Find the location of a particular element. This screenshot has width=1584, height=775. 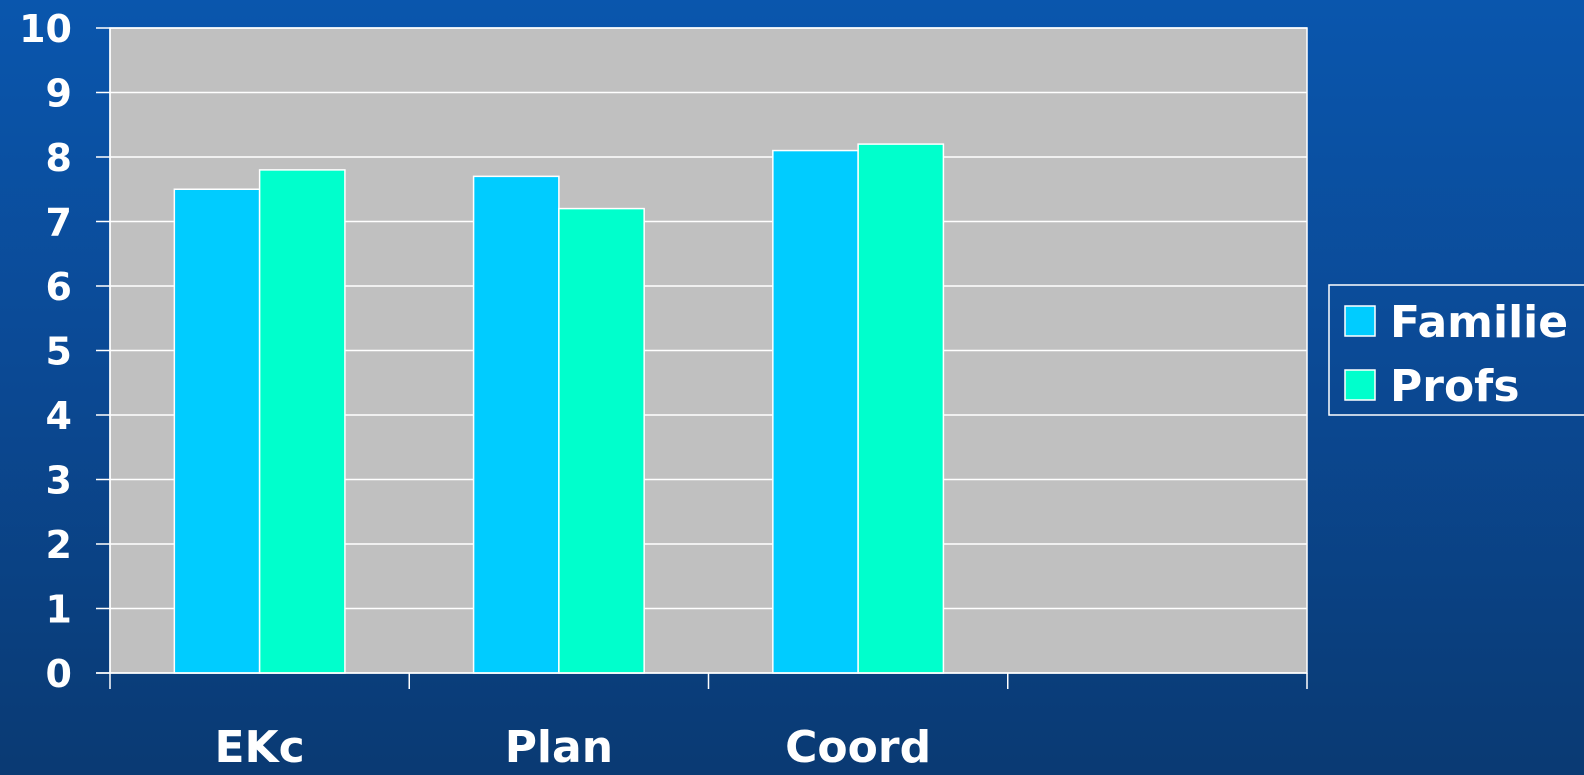

y-tick-label: 0 is located at coordinates (59, 674).